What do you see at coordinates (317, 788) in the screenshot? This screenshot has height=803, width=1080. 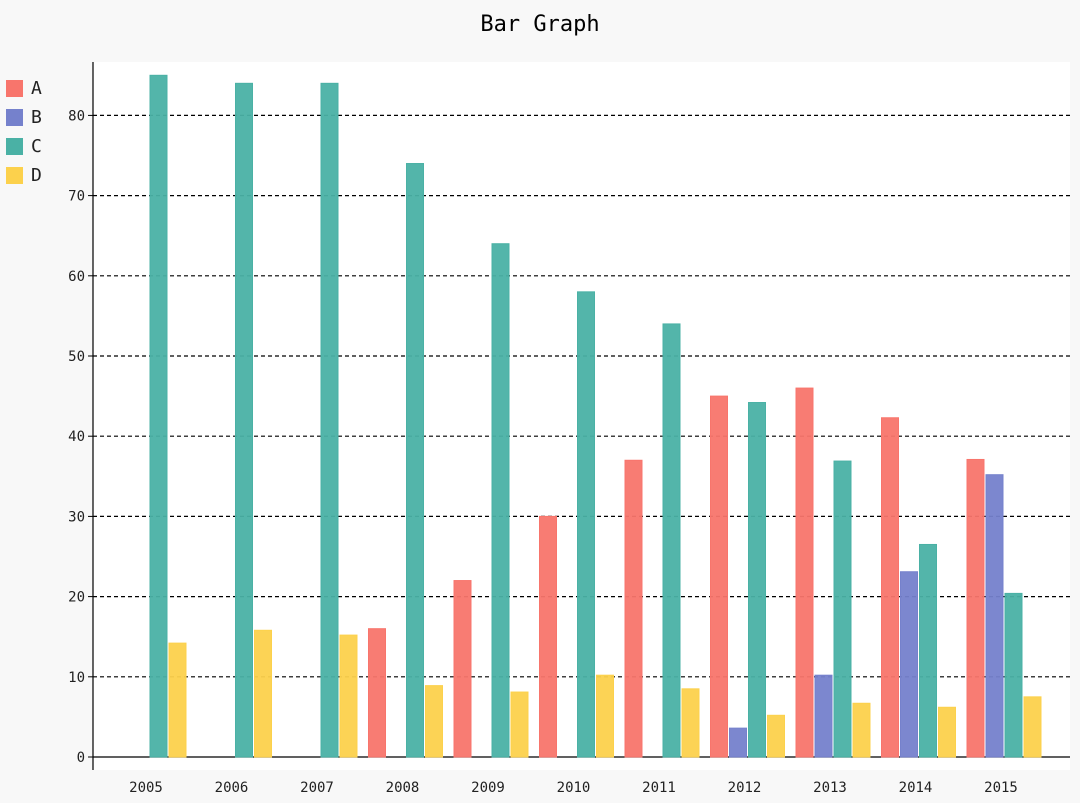 I see `x-tick-label: 2007` at bounding box center [317, 788].